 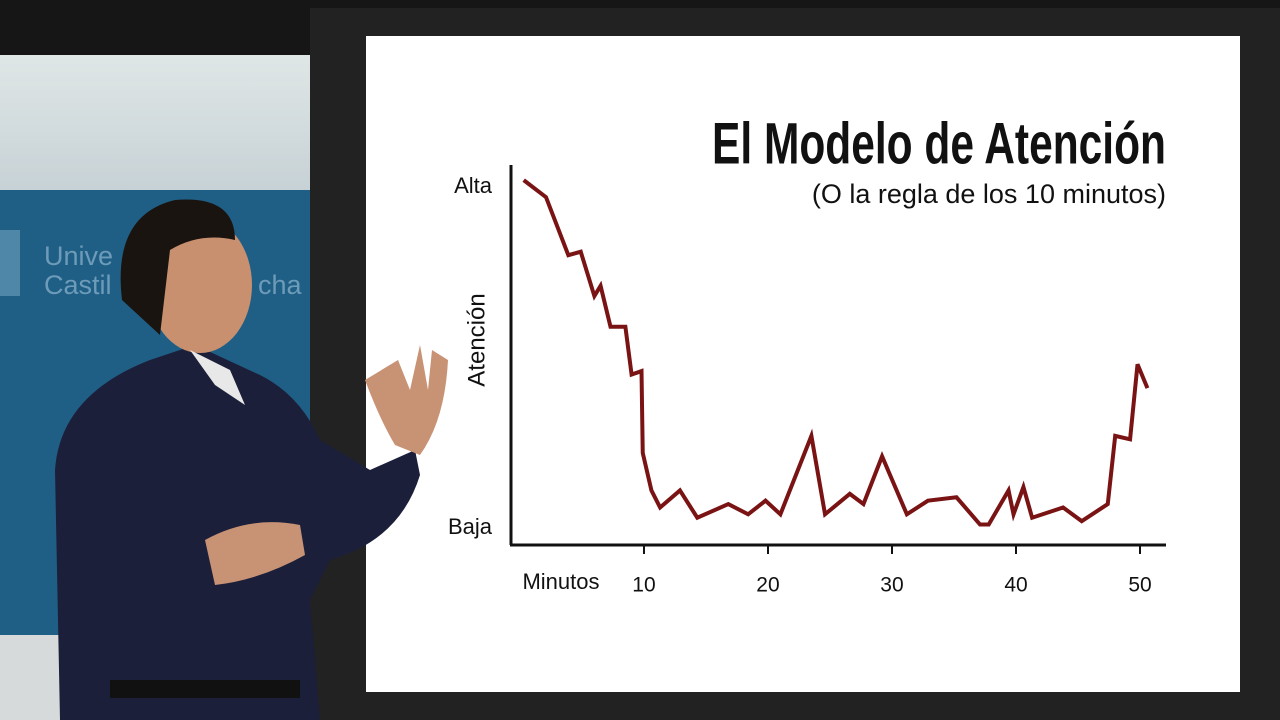 I want to click on y-tick-label: Alta, so click(x=473, y=185).